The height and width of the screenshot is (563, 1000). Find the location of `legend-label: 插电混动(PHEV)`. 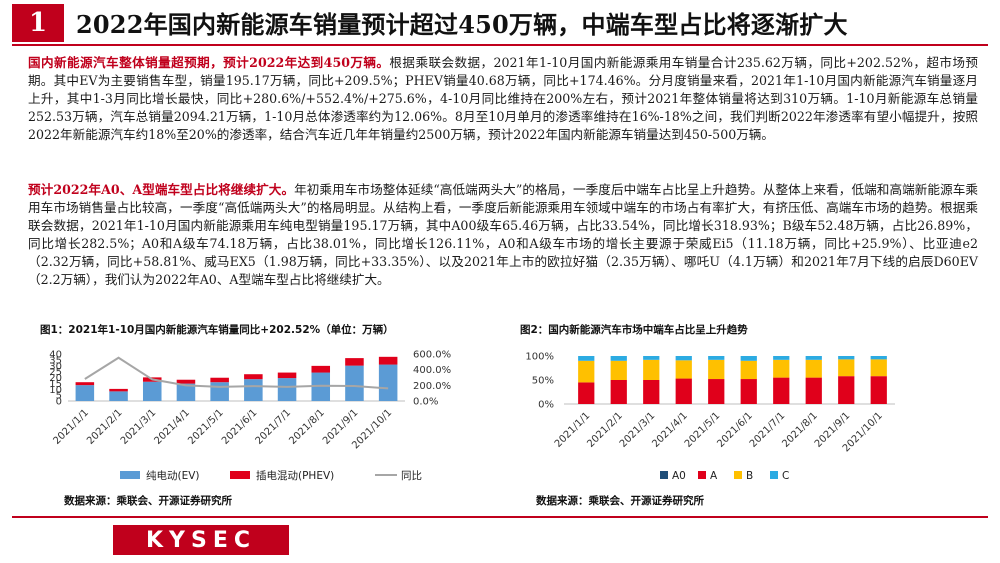

legend-label: 插电混动(PHEV) is located at coordinates (295, 475).